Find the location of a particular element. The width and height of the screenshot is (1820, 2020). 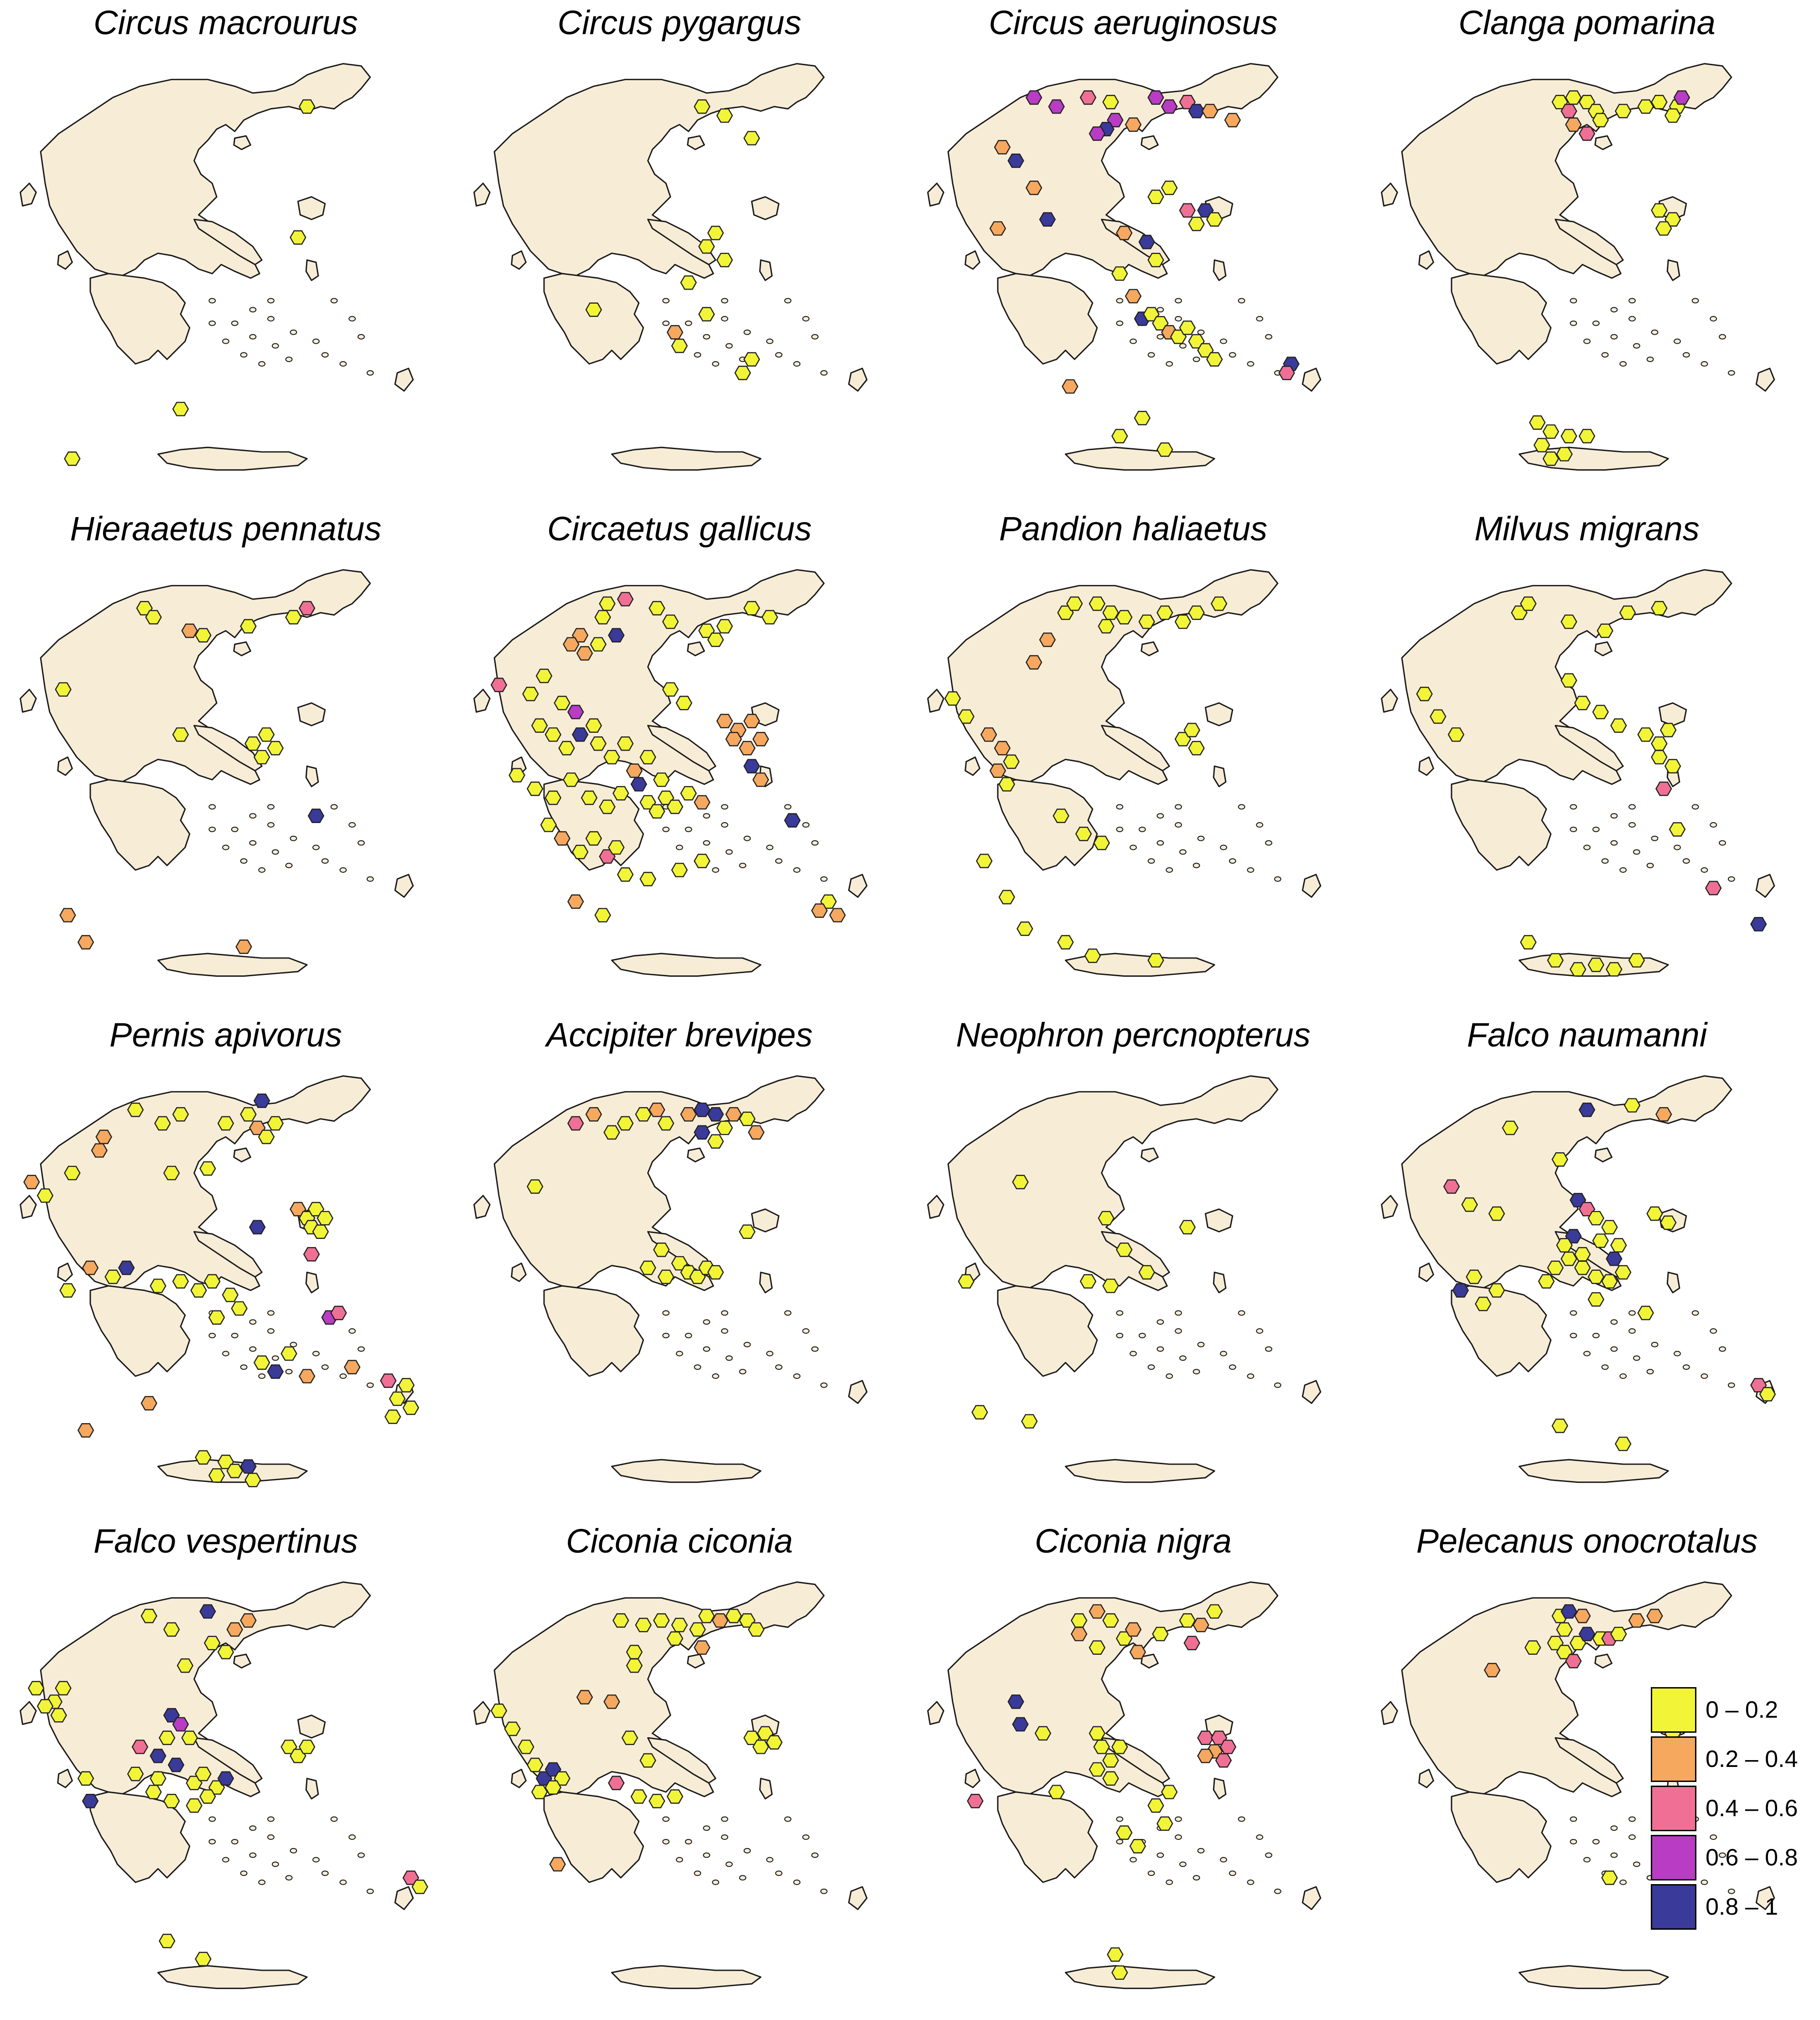

species-title: Pernis apivorus is located at coordinates (225, 1035).